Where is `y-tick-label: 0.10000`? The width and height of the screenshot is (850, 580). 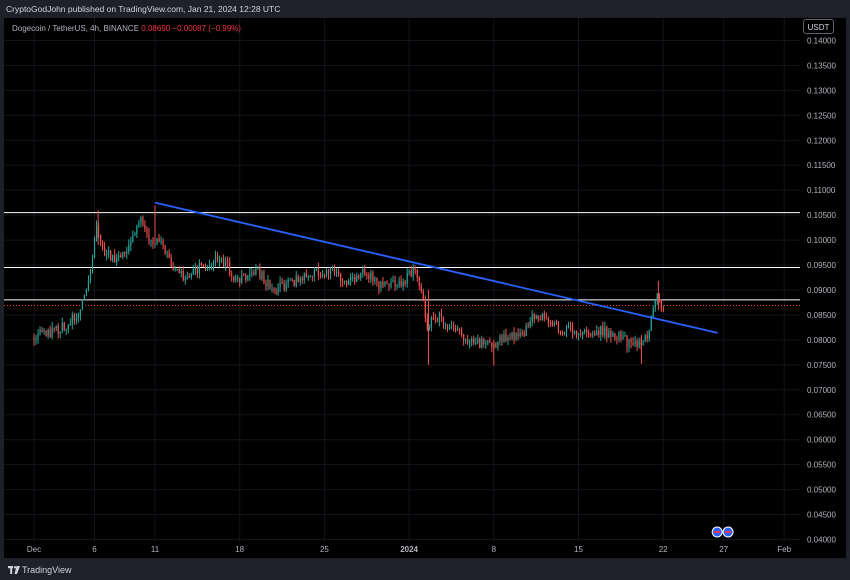
y-tick-label: 0.10000 is located at coordinates (821, 240).